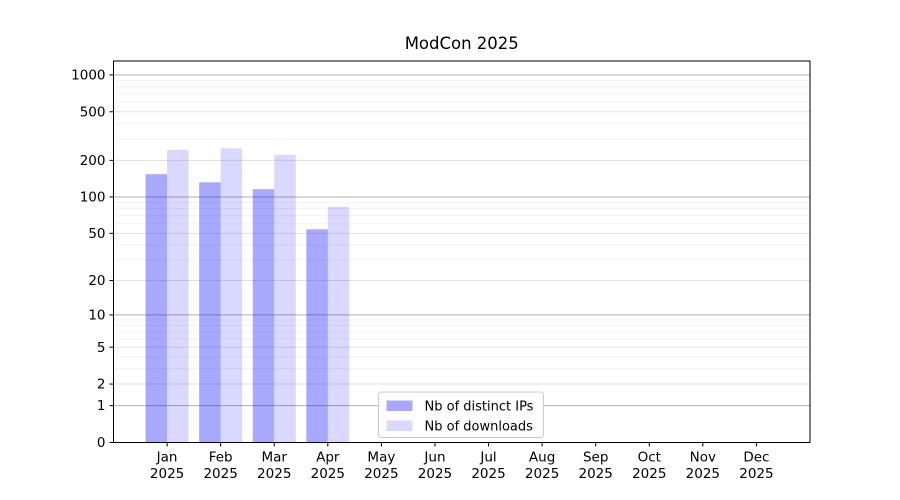  What do you see at coordinates (703, 474) in the screenshot?
I see `x-tick-label-year-nov: 2025` at bounding box center [703, 474].